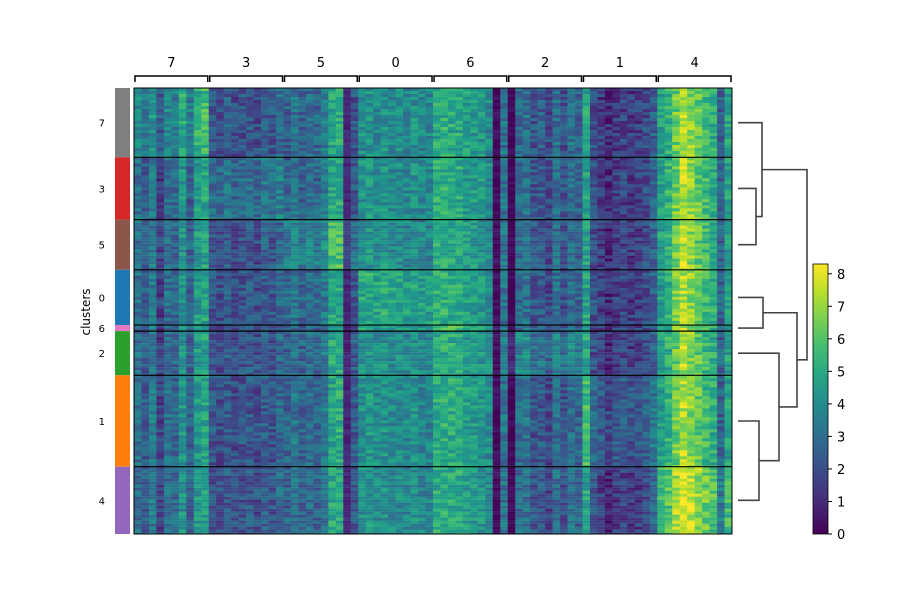  I want to click on colorbar-tick-4: 4, so click(841, 405).